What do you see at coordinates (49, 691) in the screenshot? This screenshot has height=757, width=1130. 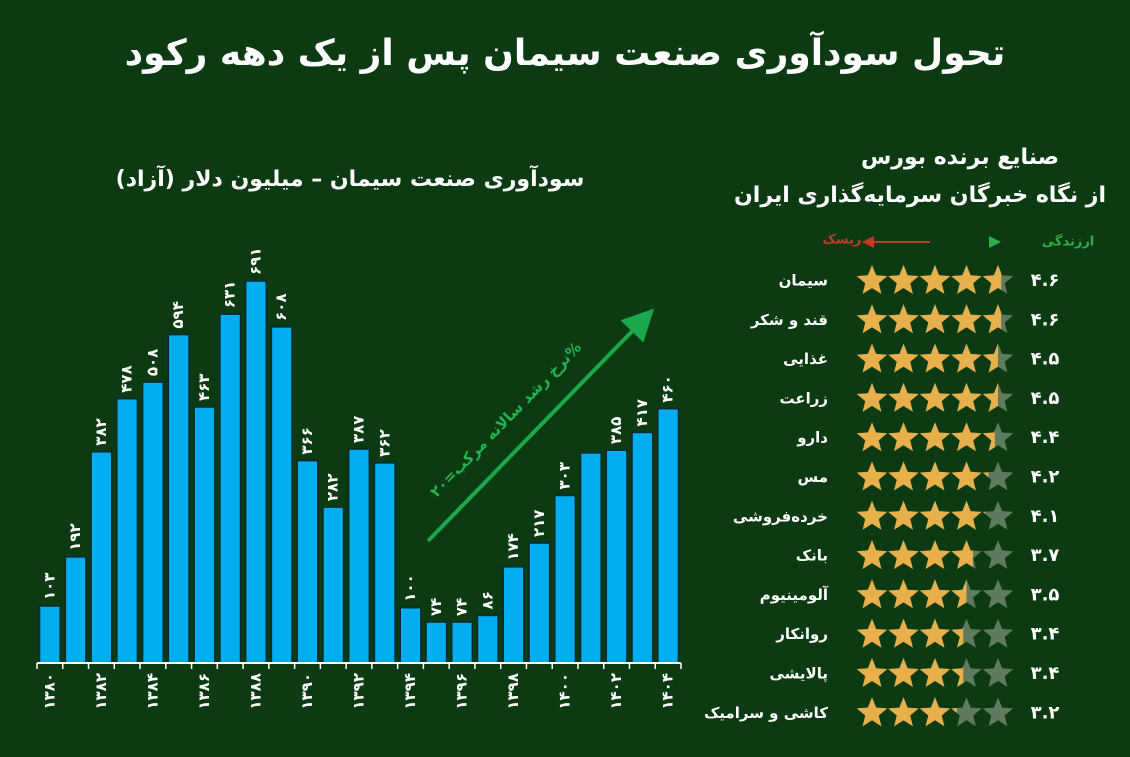 I see `x-tick-label: ۱۳۸۰` at bounding box center [49, 691].